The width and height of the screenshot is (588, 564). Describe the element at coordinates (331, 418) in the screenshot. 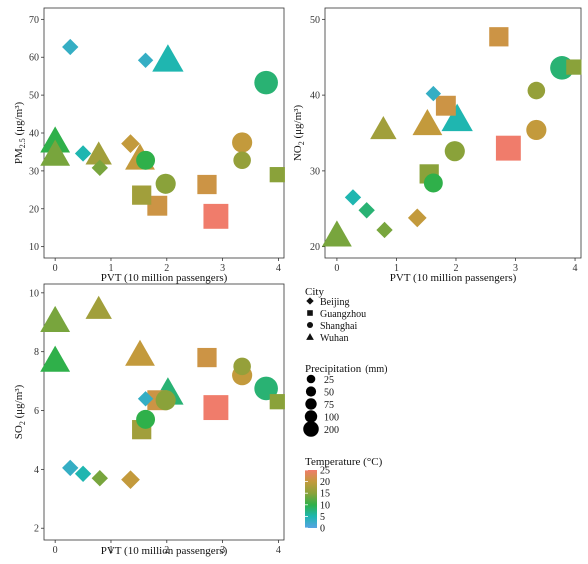

I see `legend-precipitation-label: 100` at that location.